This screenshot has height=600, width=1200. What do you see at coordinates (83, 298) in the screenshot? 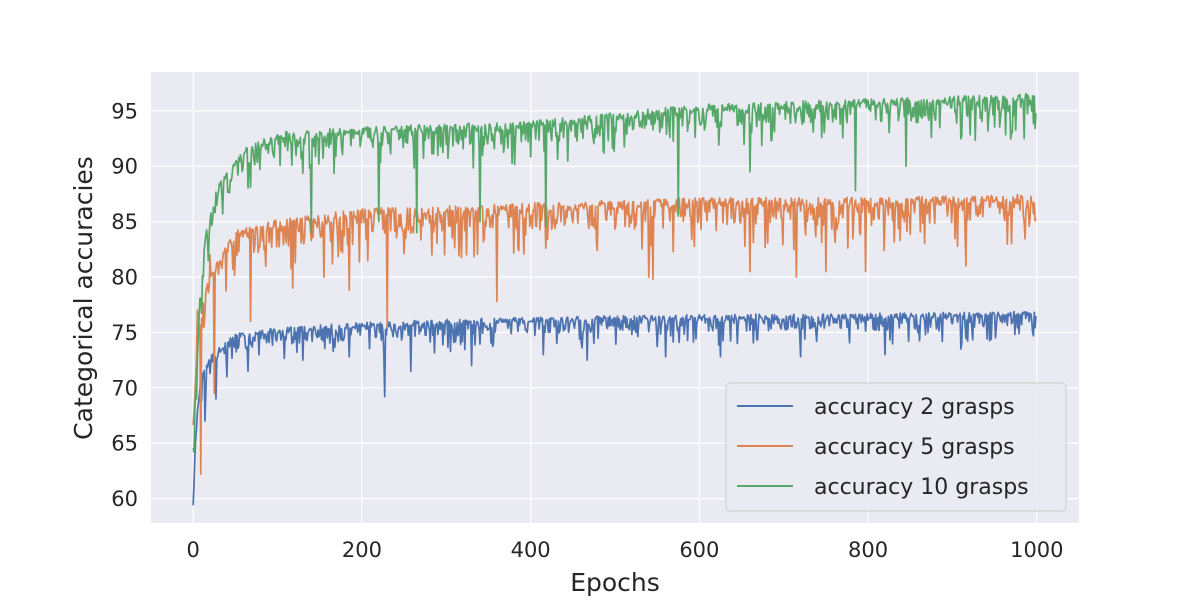
I see `y-axis-title: Categorical accuracies` at bounding box center [83, 298].